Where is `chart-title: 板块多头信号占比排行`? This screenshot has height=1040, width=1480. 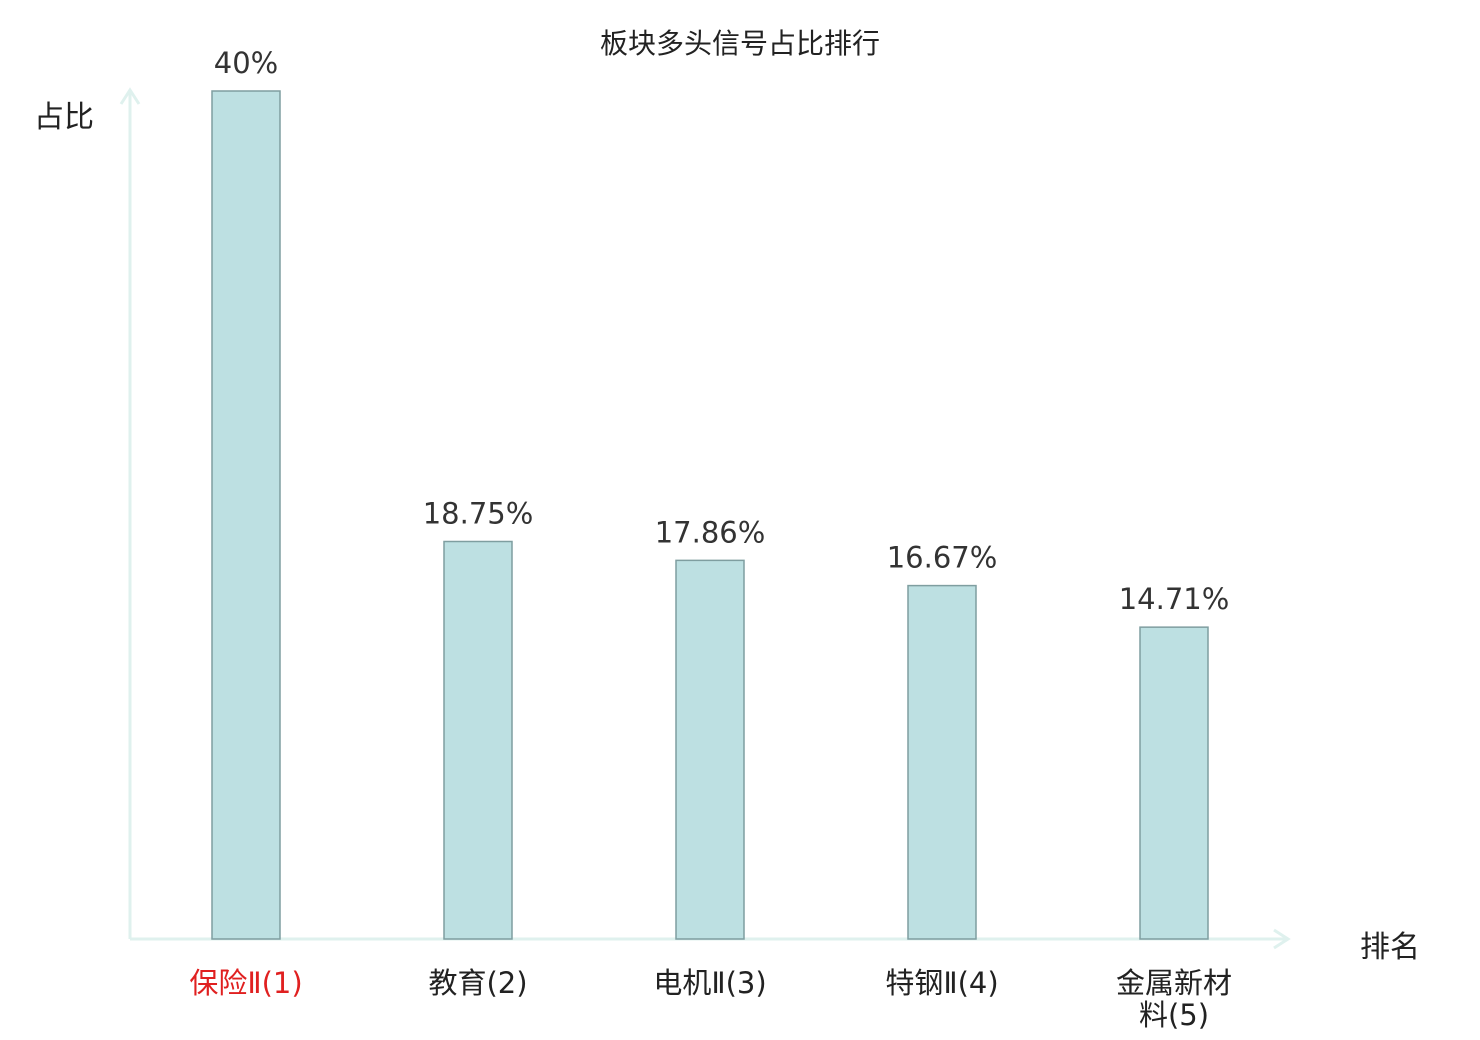 chart-title: 板块多头信号占比排行 is located at coordinates (739, 43).